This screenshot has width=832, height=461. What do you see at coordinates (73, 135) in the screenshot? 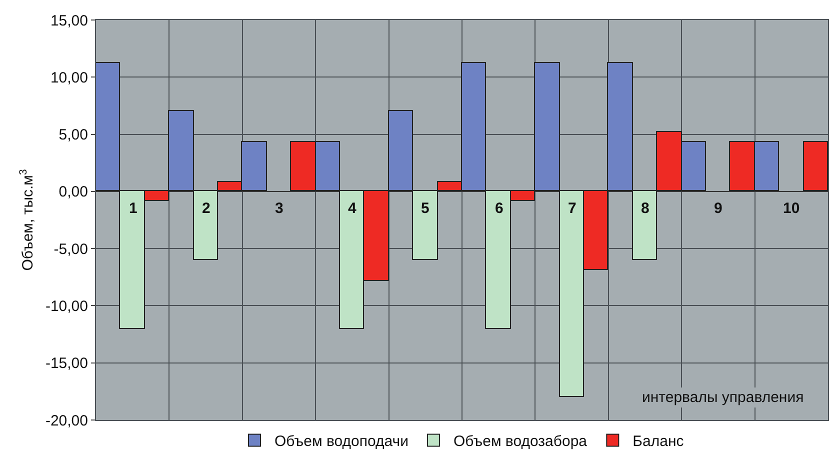
I see `y-tick-label: 5,00` at bounding box center [73, 135].